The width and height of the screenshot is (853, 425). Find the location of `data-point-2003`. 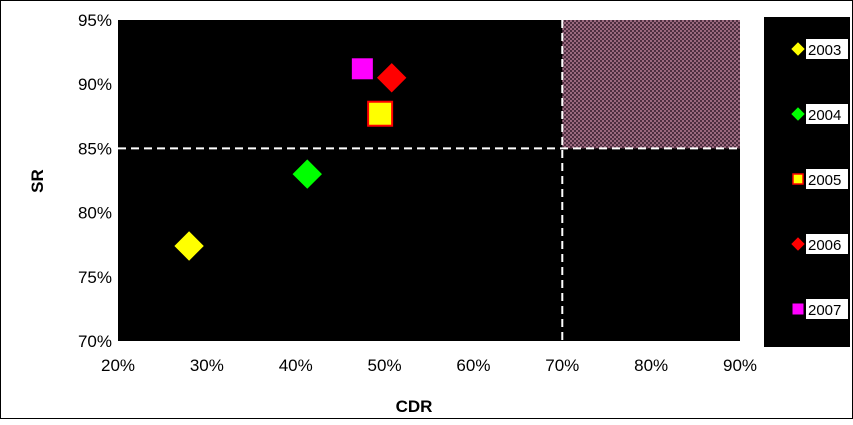

data-point-2003 is located at coordinates (189, 246).